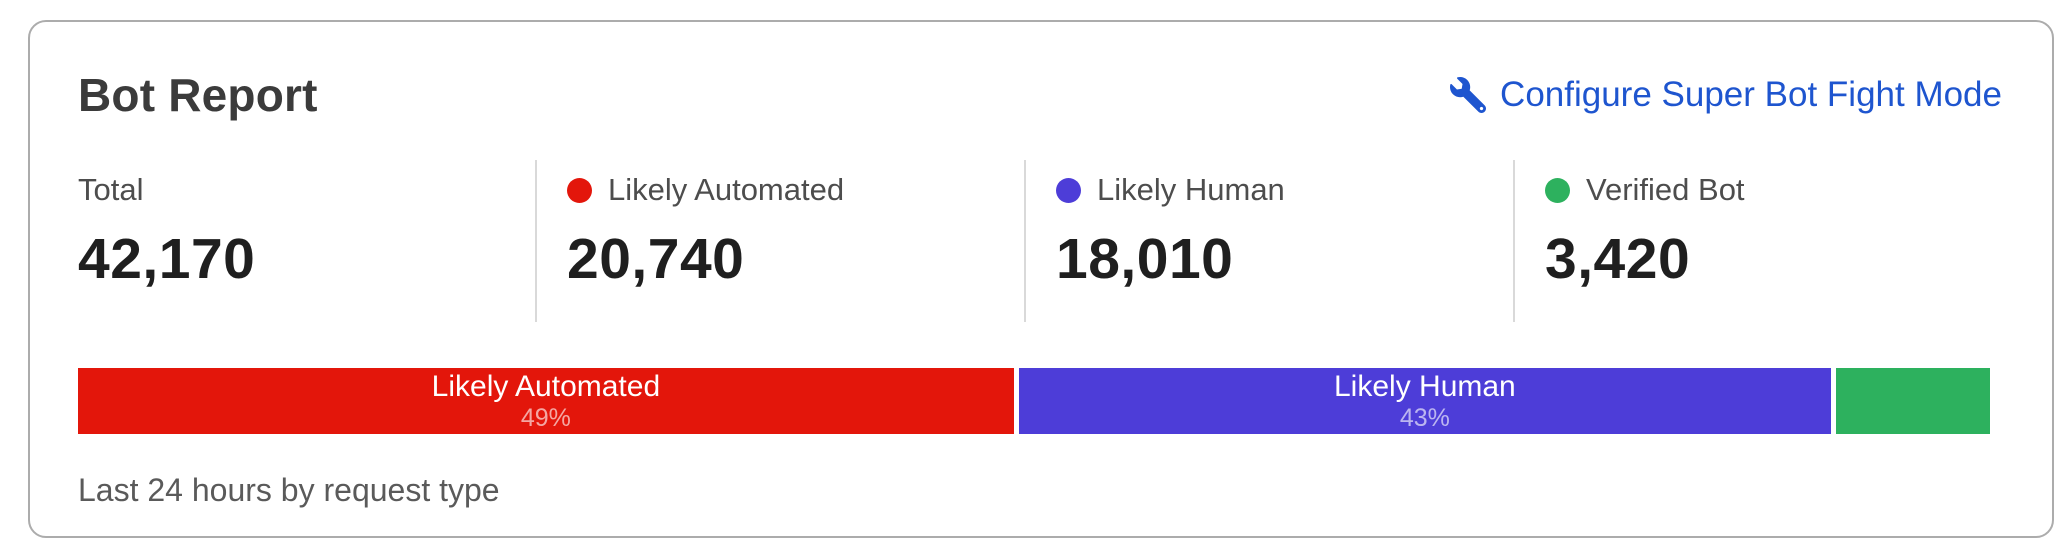 This screenshot has width=2062, height=550. Describe the element at coordinates (726, 189) in the screenshot. I see `stat-likely-automated-label: Likely Automated` at that location.